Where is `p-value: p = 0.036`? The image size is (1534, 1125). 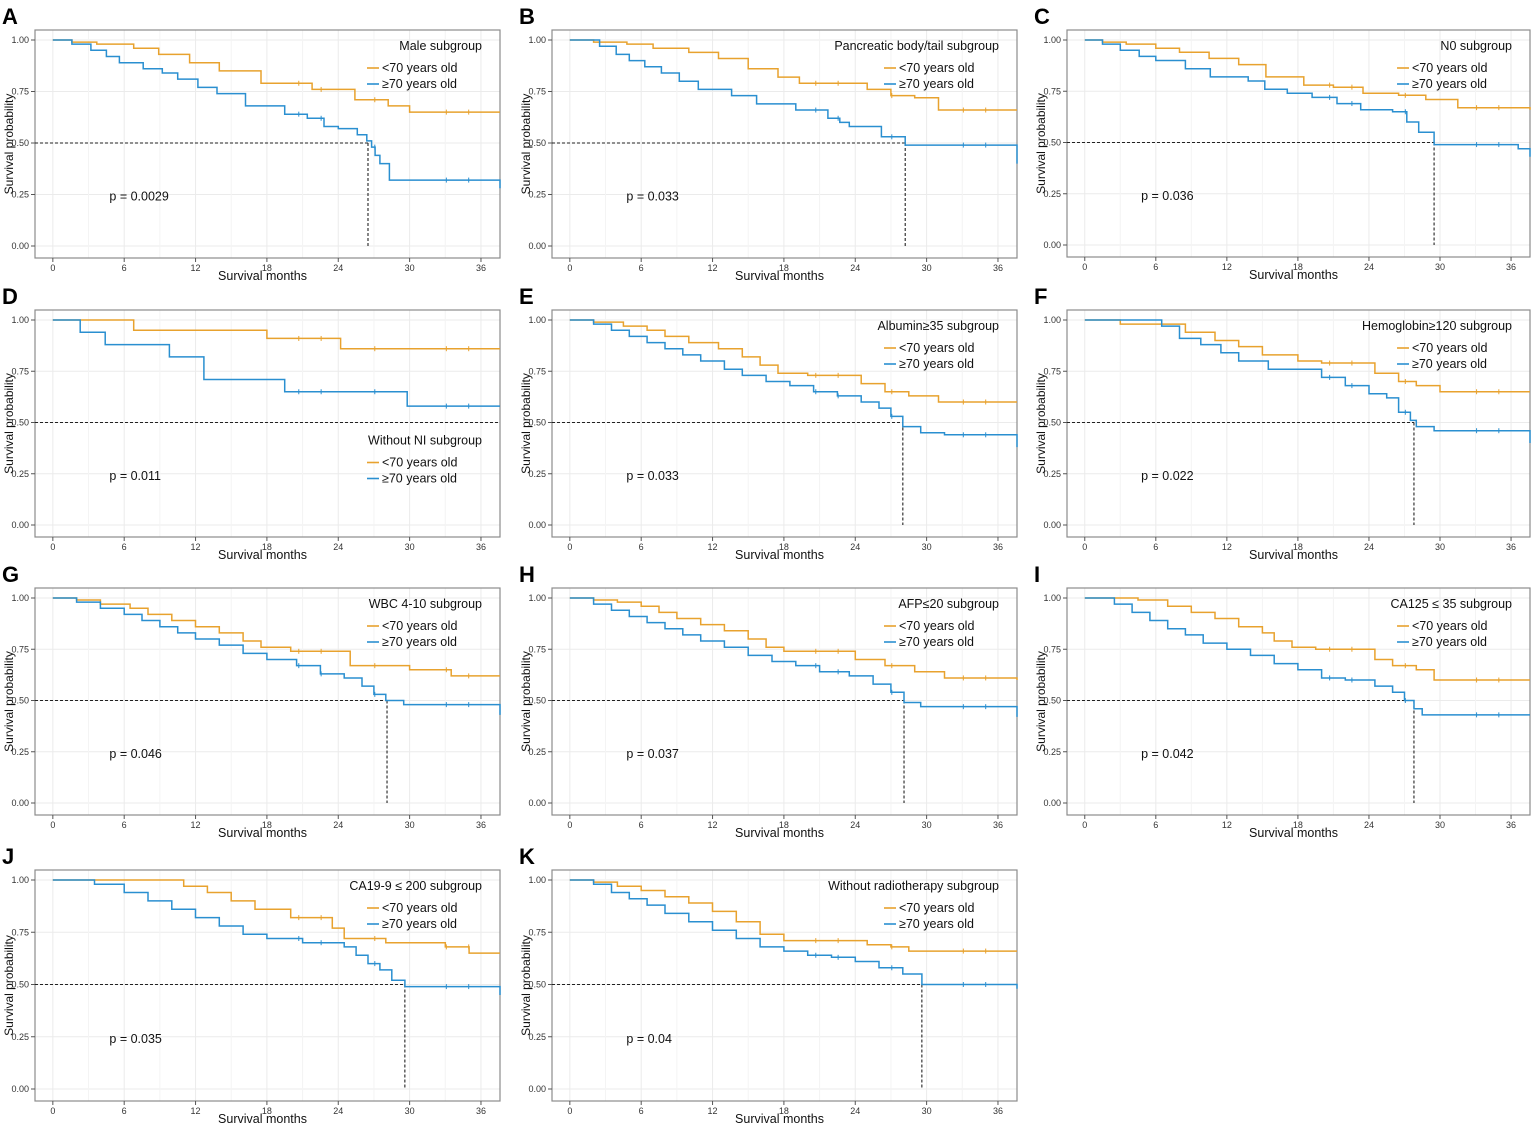
p-value: p = 0.036 is located at coordinates (1167, 196).